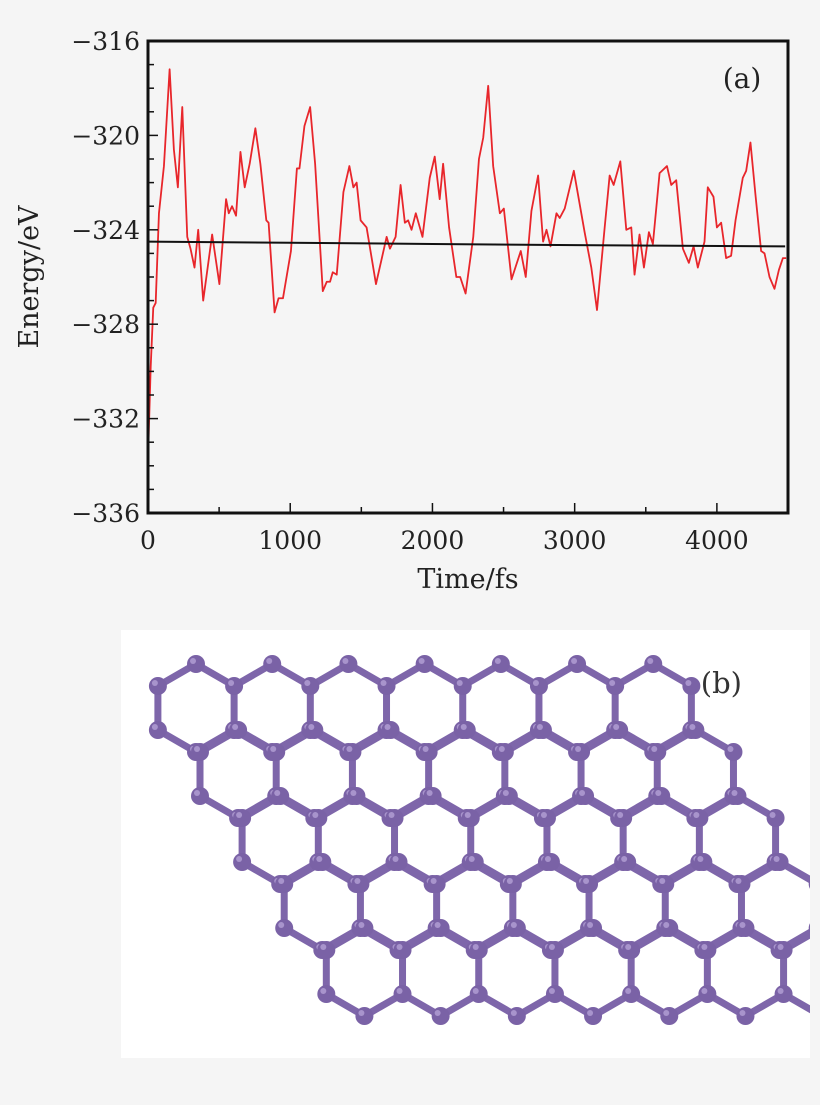 This screenshot has width=820, height=1105. What do you see at coordinates (105, 419) in the screenshot?
I see `y-tick-label: −332` at bounding box center [105, 419].